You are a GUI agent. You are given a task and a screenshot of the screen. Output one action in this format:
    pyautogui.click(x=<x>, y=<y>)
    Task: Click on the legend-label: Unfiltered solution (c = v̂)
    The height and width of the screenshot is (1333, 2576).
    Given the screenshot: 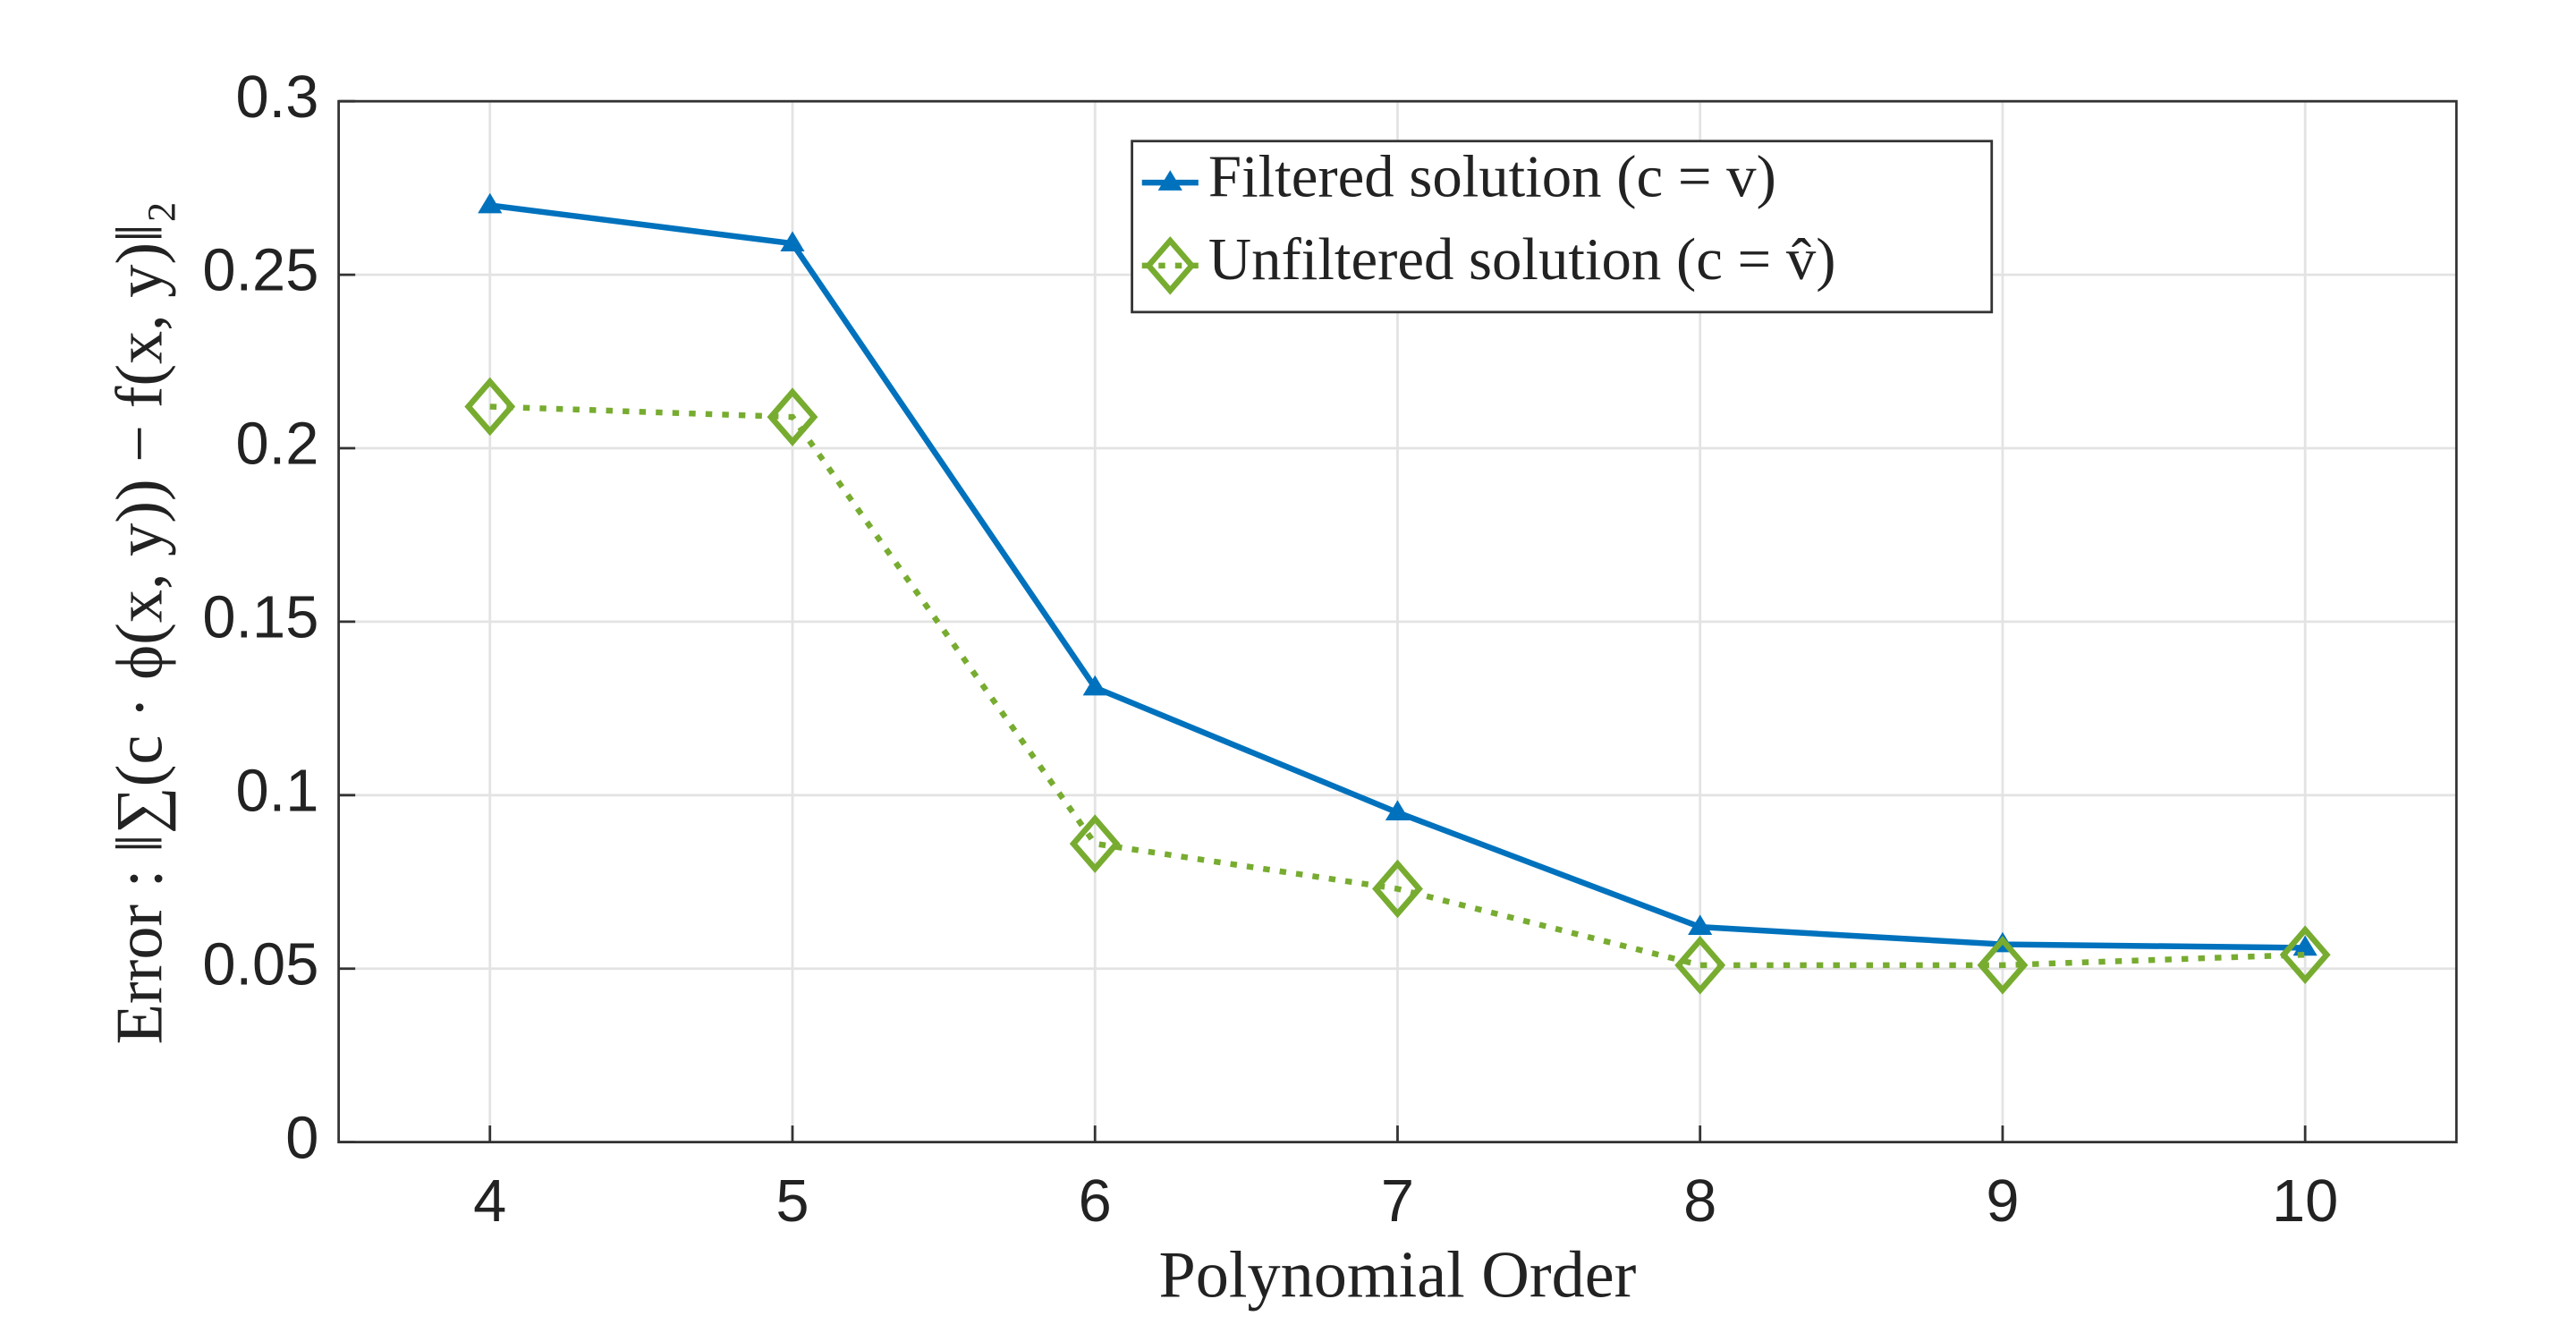 What is the action you would take?
    pyautogui.click(x=1522, y=259)
    